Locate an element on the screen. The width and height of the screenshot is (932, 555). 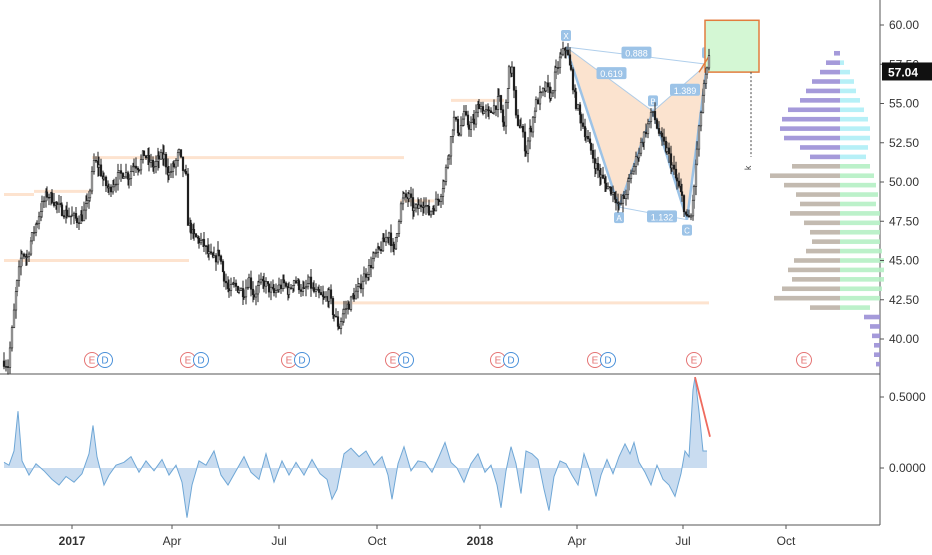
price-tick-label: 50.00 is located at coordinates (904, 182).